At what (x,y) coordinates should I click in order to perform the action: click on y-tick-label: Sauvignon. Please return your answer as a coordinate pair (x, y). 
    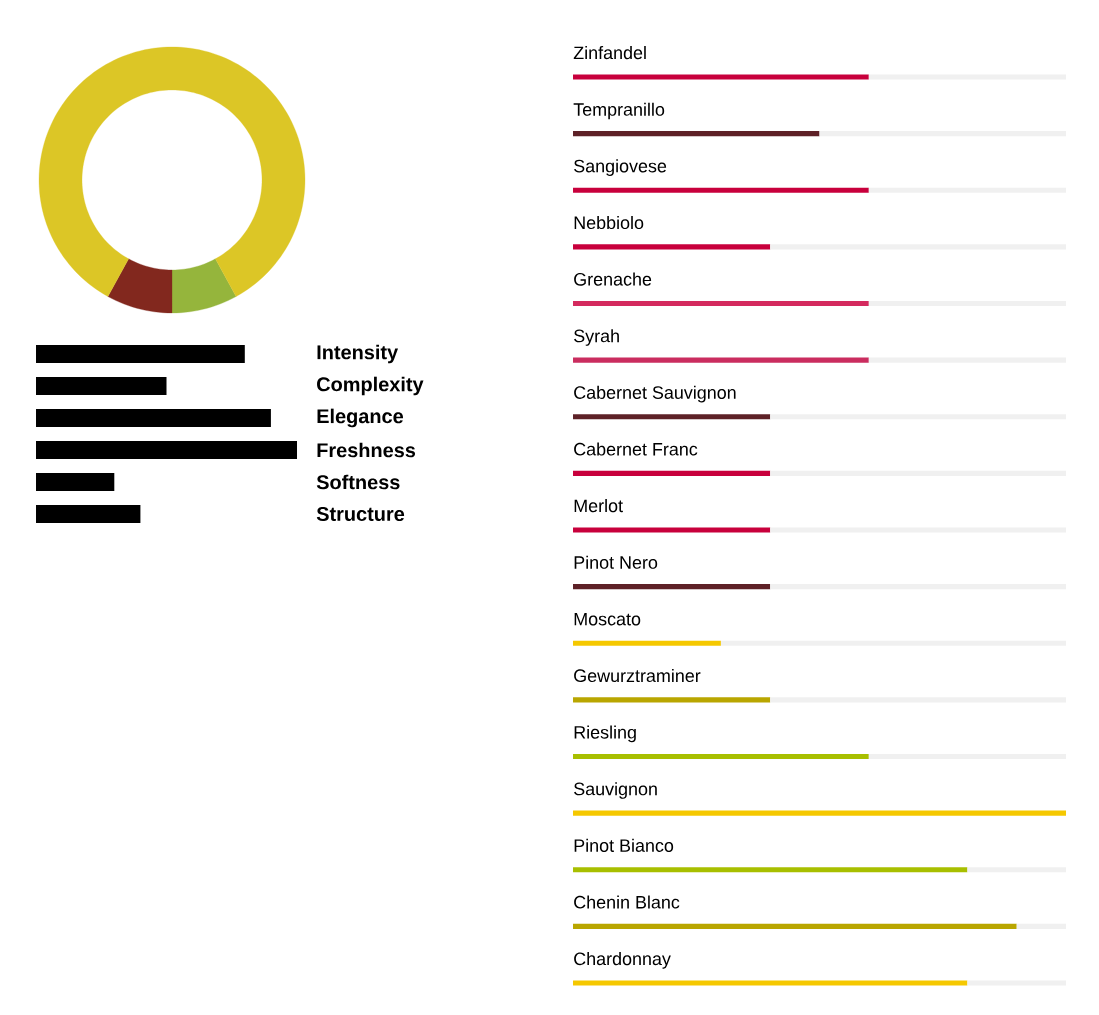
    Looking at the image, I should click on (615, 790).